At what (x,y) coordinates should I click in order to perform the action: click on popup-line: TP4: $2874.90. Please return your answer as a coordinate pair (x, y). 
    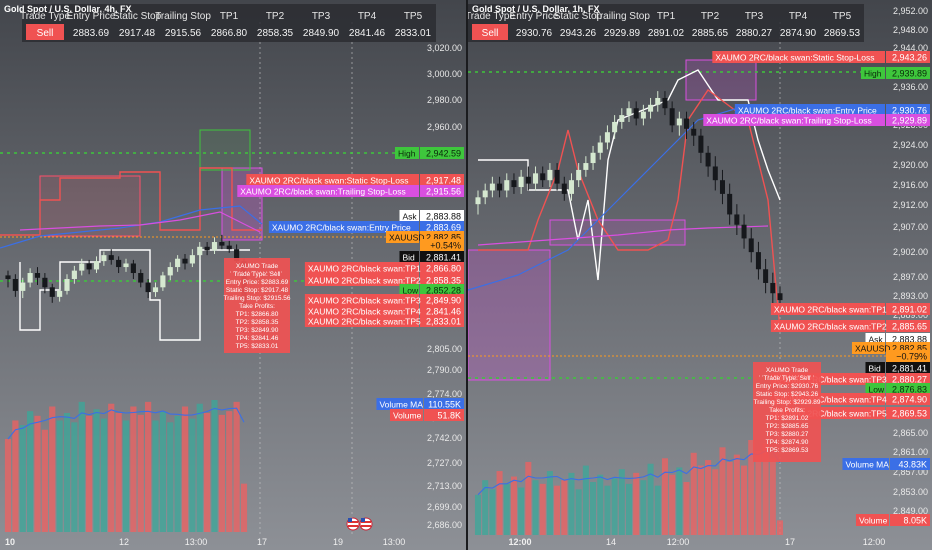
    Looking at the image, I should click on (787, 442).